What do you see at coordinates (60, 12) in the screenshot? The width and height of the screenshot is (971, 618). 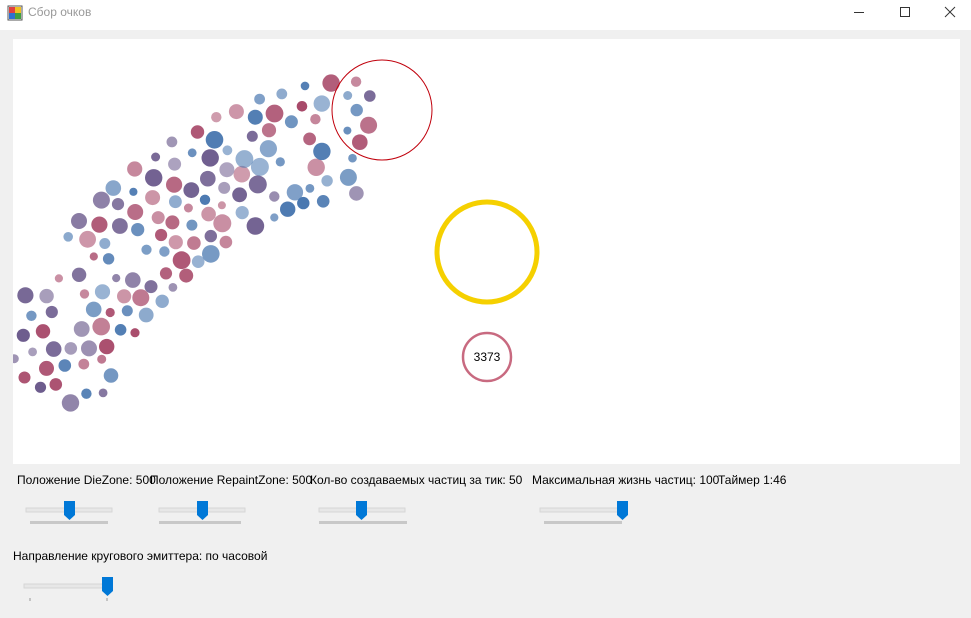 I see `window-title: Сбор очков` at bounding box center [60, 12].